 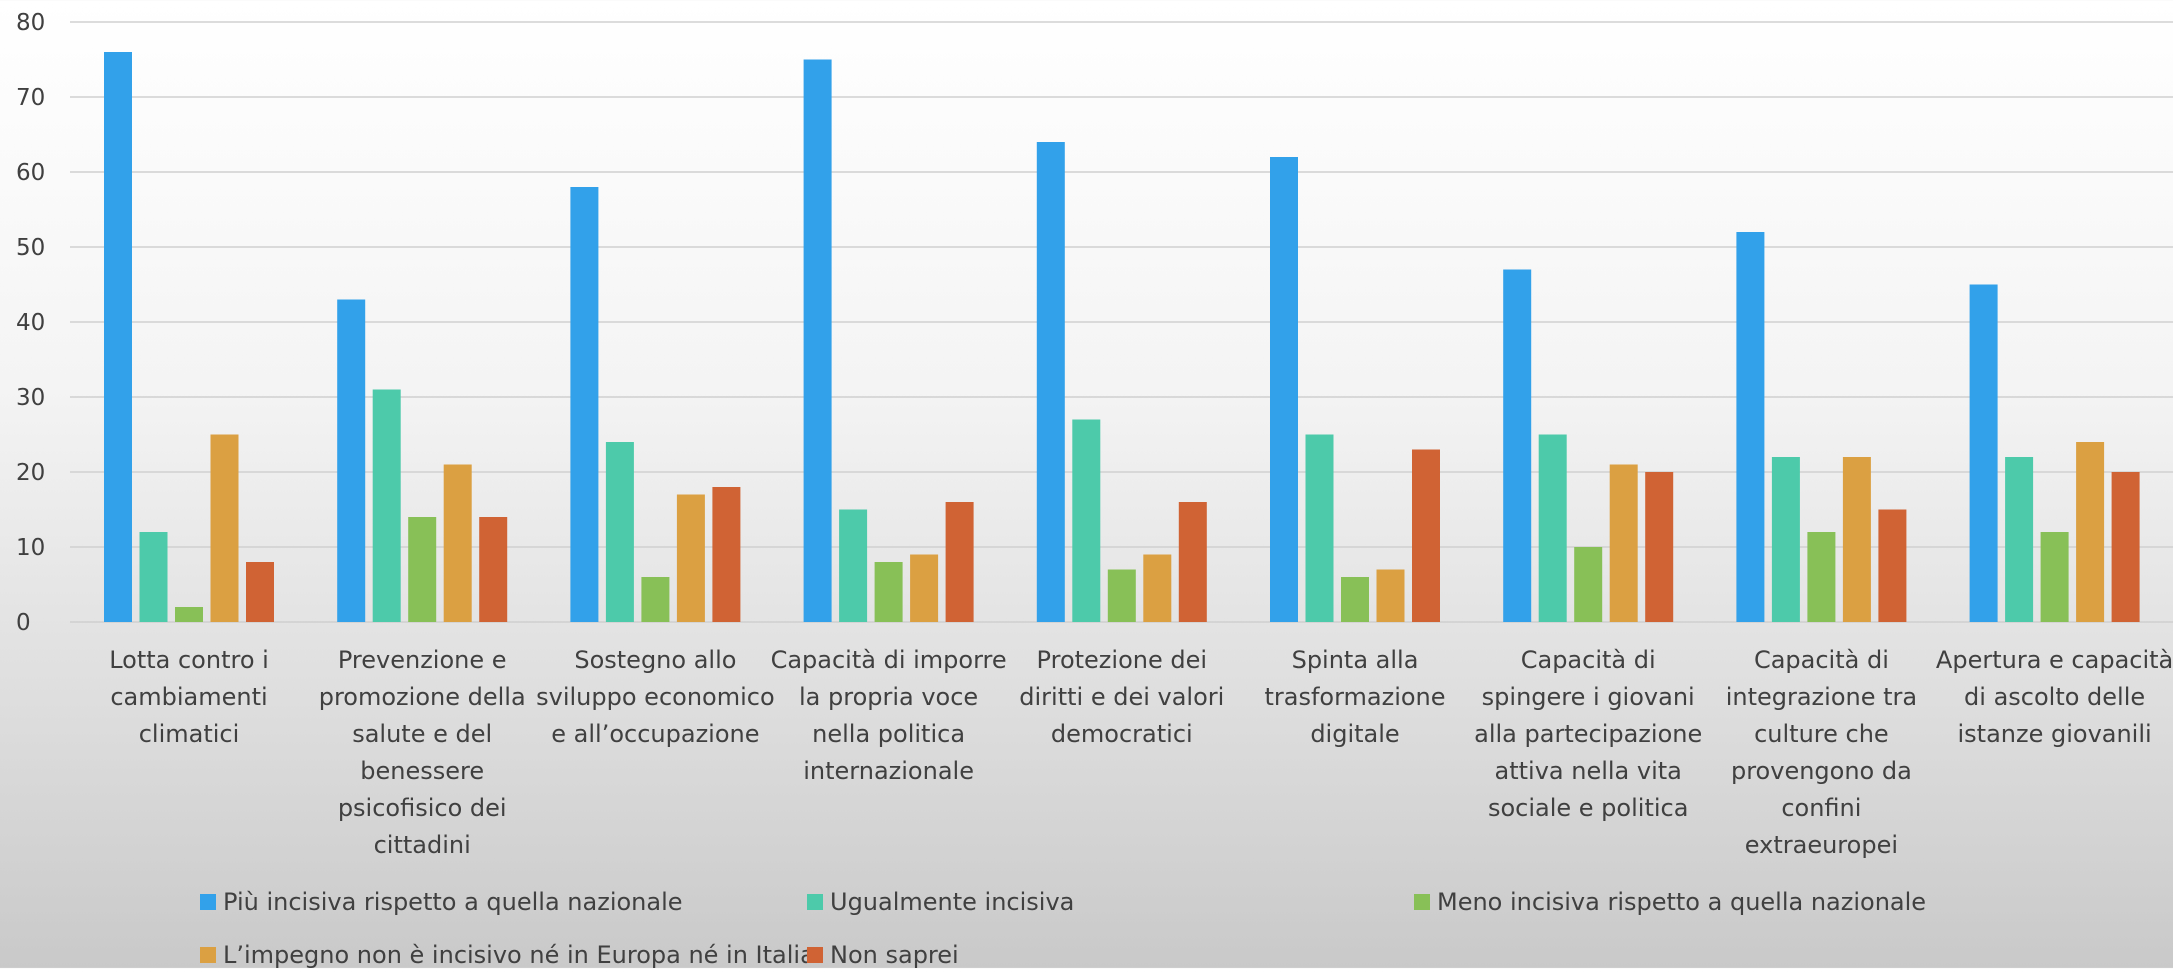 What do you see at coordinates (889, 660) in the screenshot?
I see `x-tick-label-line: Capacità di imporre` at bounding box center [889, 660].